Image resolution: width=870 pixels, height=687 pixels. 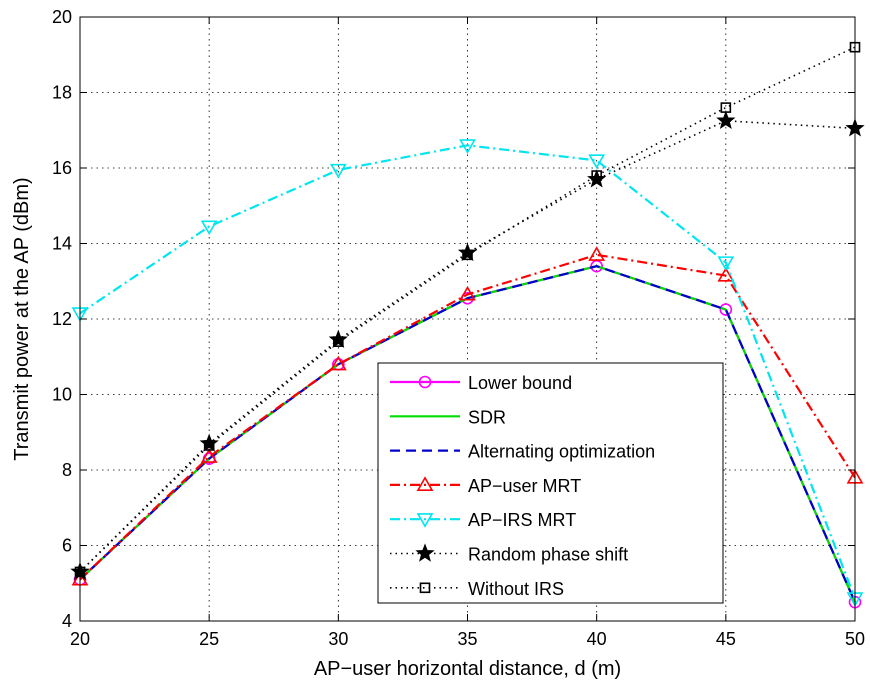 I want to click on x-tick-label: 45, so click(x=726, y=639).